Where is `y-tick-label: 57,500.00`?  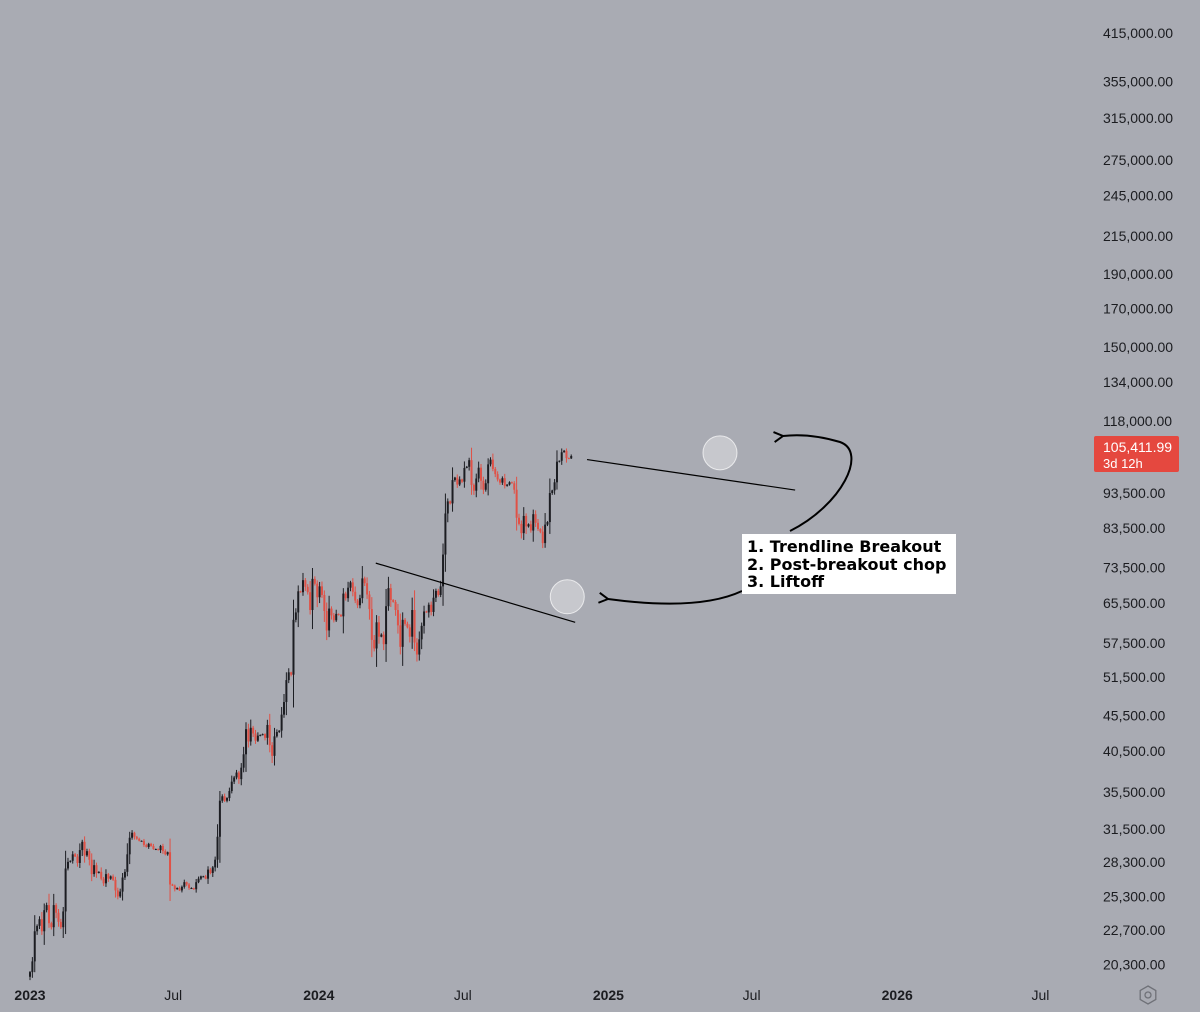
y-tick-label: 57,500.00 is located at coordinates (1134, 643).